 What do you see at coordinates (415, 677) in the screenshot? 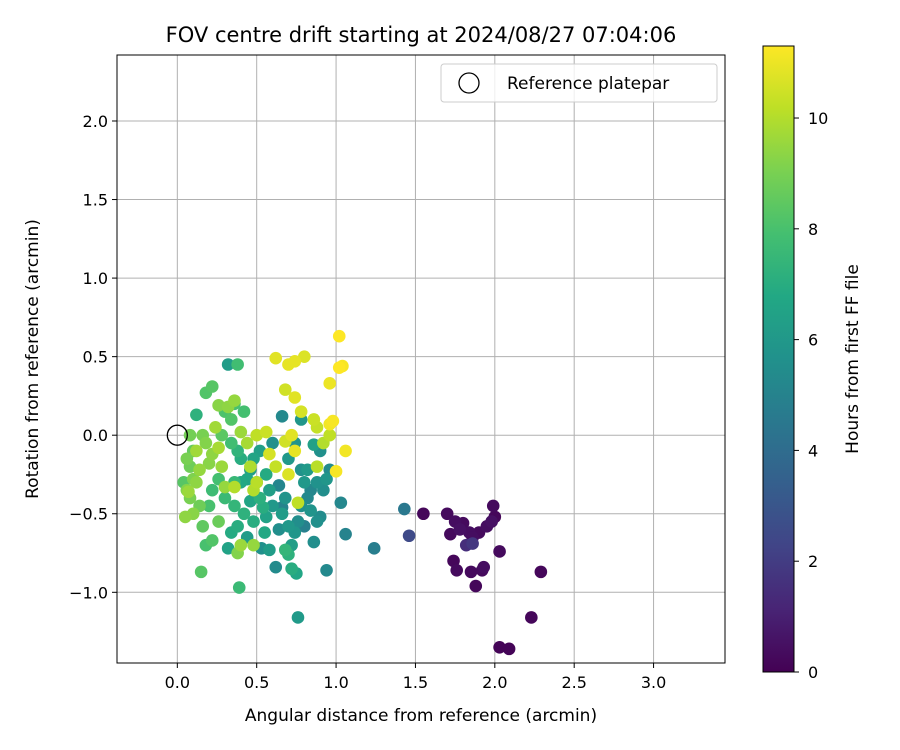
I see `x-axis-ticks: 0.0 0.5 1.0 1.5 2.0 2.5 3.0` at bounding box center [415, 677].